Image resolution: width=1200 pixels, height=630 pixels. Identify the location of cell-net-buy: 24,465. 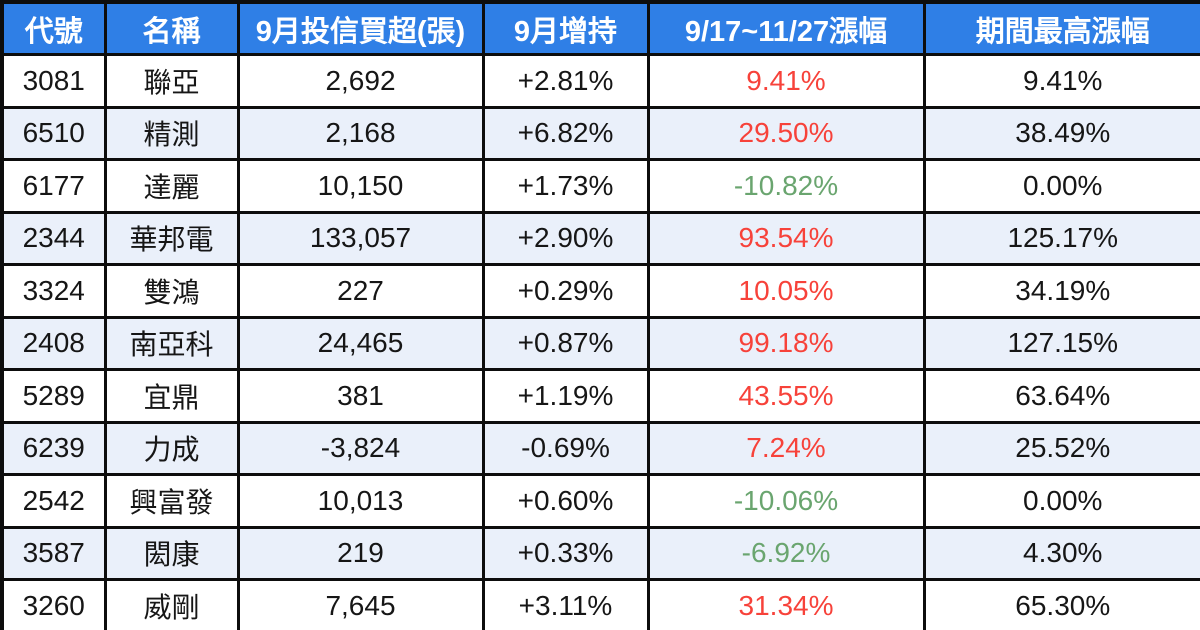
(360, 343).